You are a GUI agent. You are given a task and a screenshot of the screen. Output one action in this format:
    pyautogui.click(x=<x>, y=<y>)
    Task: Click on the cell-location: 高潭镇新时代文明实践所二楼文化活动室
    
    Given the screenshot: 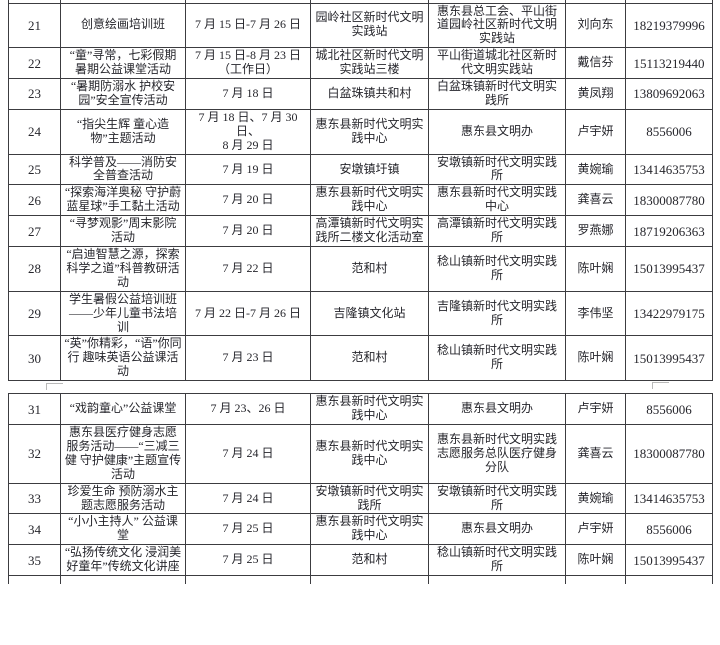 What is the action you would take?
    pyautogui.click(x=369, y=231)
    